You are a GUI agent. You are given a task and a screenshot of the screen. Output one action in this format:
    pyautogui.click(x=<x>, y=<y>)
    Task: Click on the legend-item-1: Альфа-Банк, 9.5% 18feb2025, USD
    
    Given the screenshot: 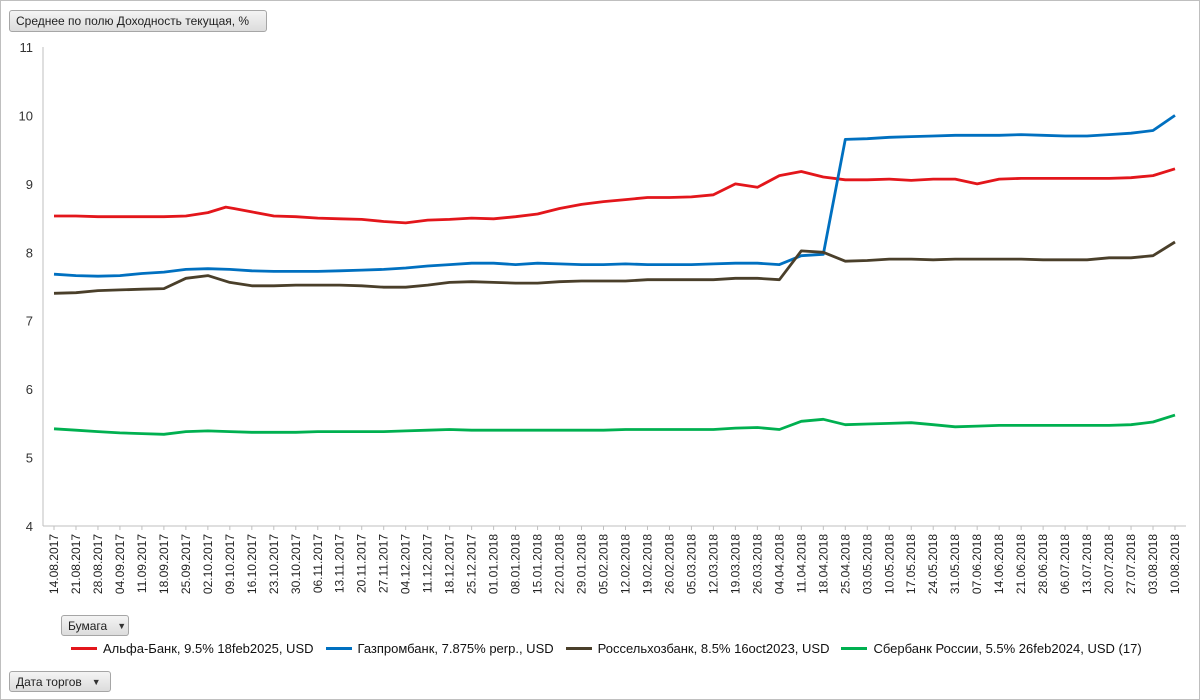 What is the action you would take?
    pyautogui.click(x=192, y=648)
    